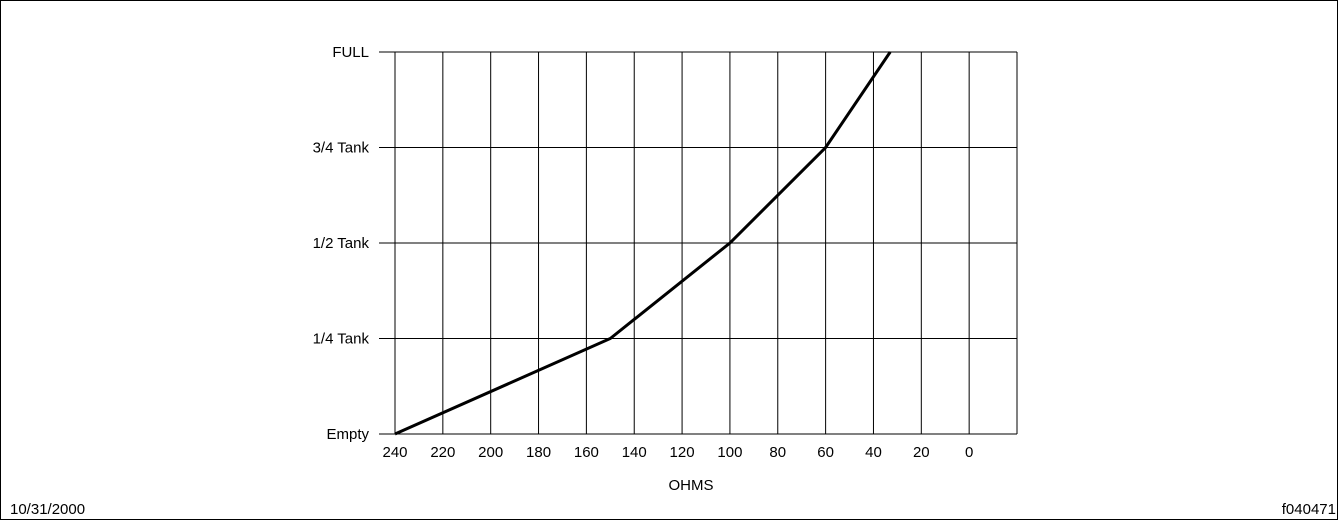 The height and width of the screenshot is (520, 1338). Describe the element at coordinates (347, 434) in the screenshot. I see `y-tick-label-0: Empty` at that location.